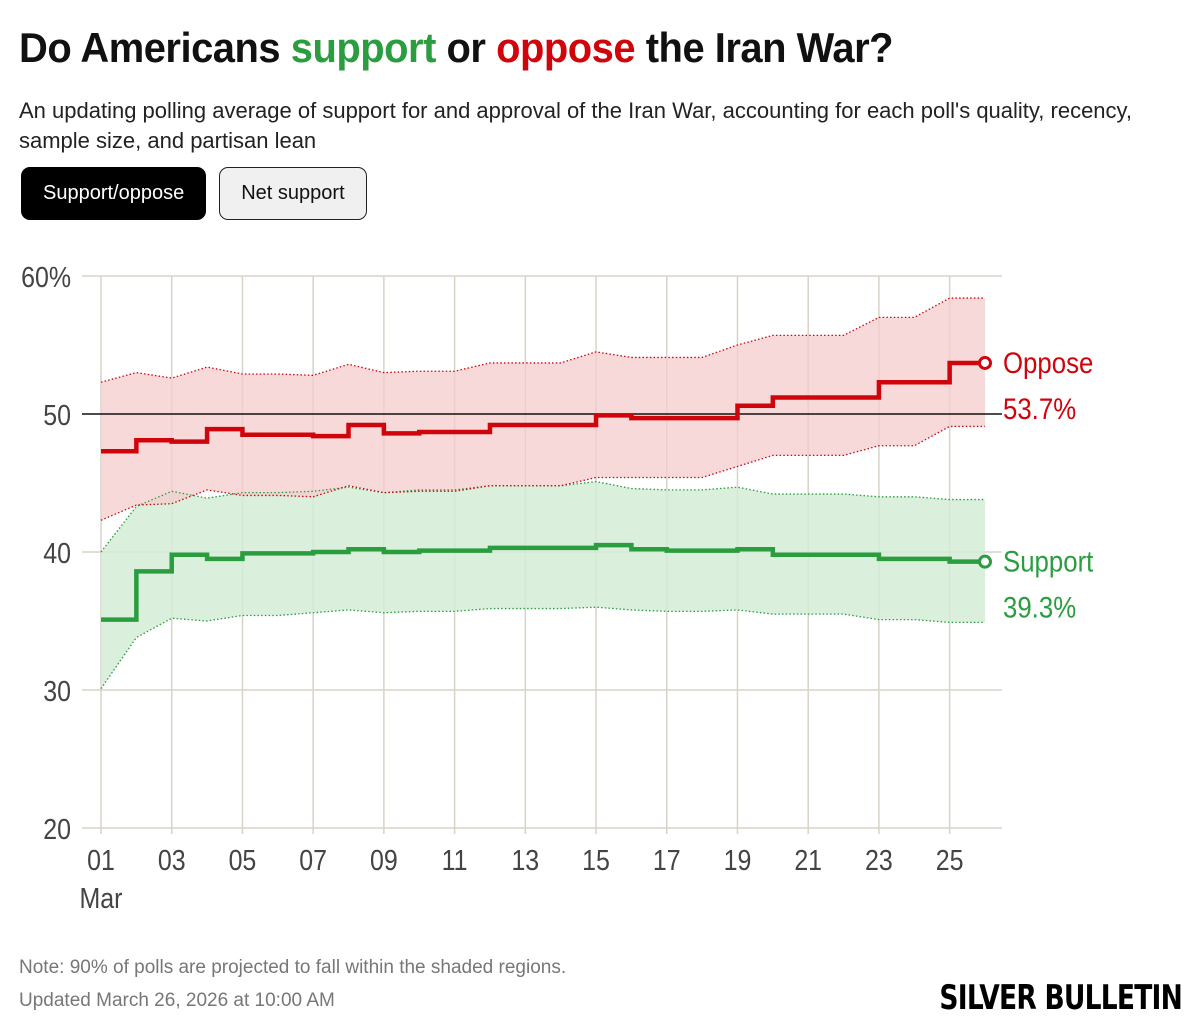 This screenshot has width=1200, height=1035. What do you see at coordinates (57, 415) in the screenshot?
I see `y-tick-label-50: 50` at bounding box center [57, 415].